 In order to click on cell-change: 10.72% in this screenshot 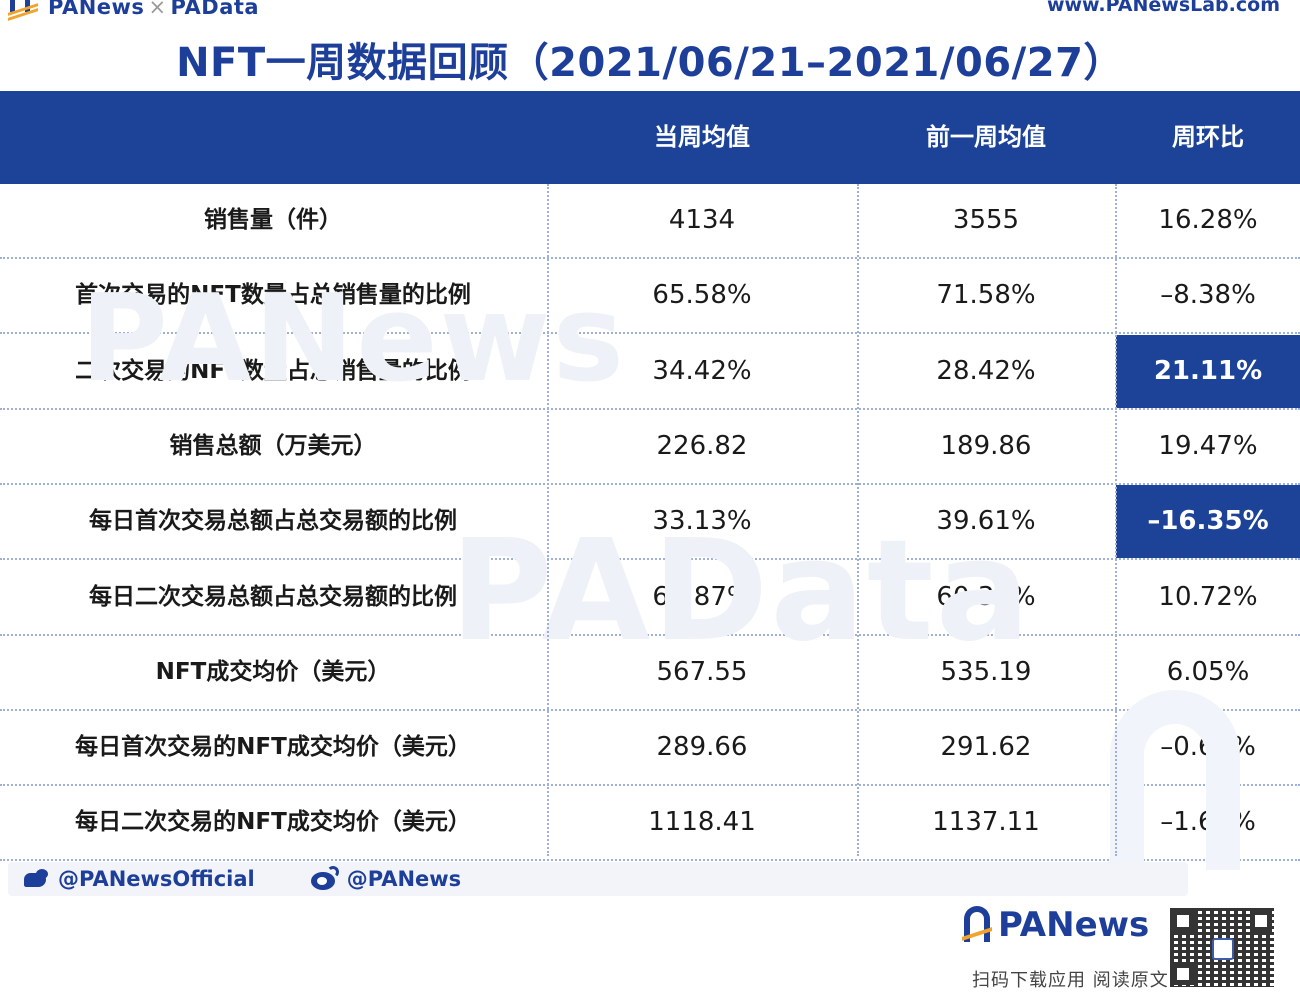, I will do `click(1208, 596)`.